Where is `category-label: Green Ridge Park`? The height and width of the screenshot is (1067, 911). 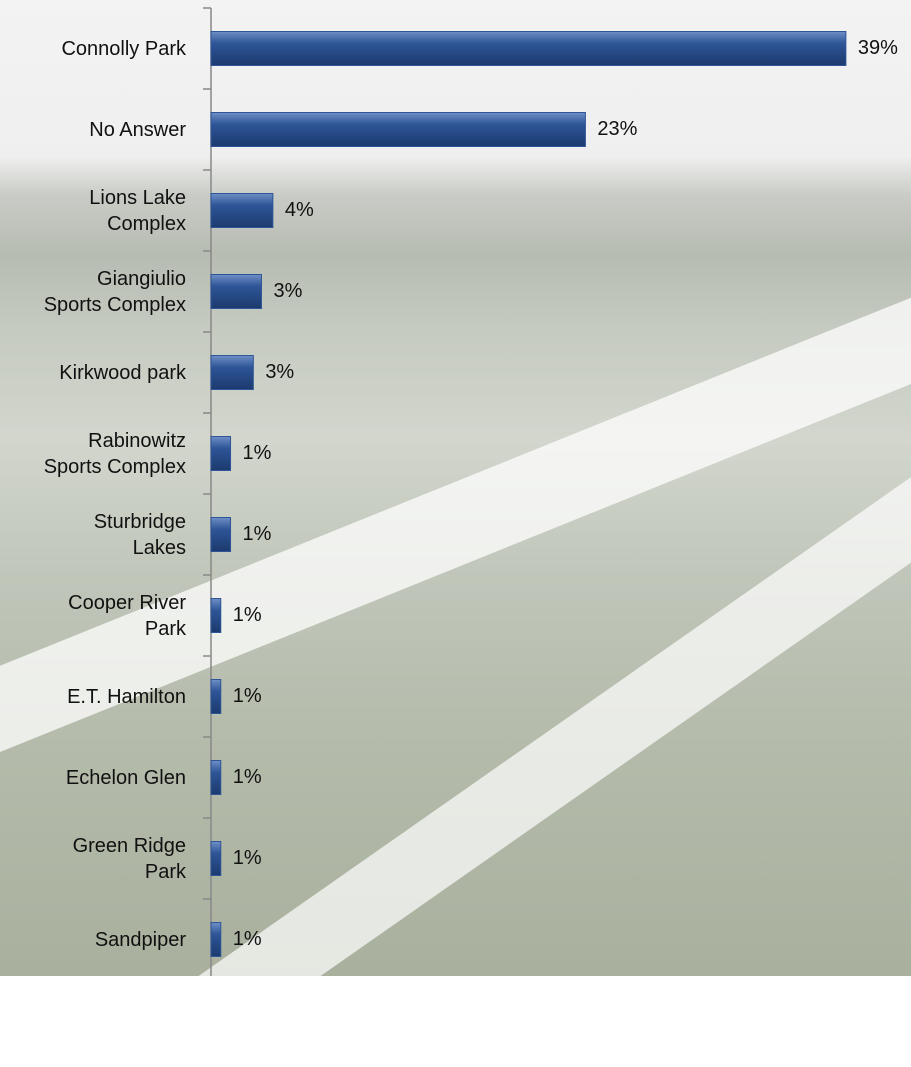
category-label: Green Ridge Park is located at coordinates (129, 858).